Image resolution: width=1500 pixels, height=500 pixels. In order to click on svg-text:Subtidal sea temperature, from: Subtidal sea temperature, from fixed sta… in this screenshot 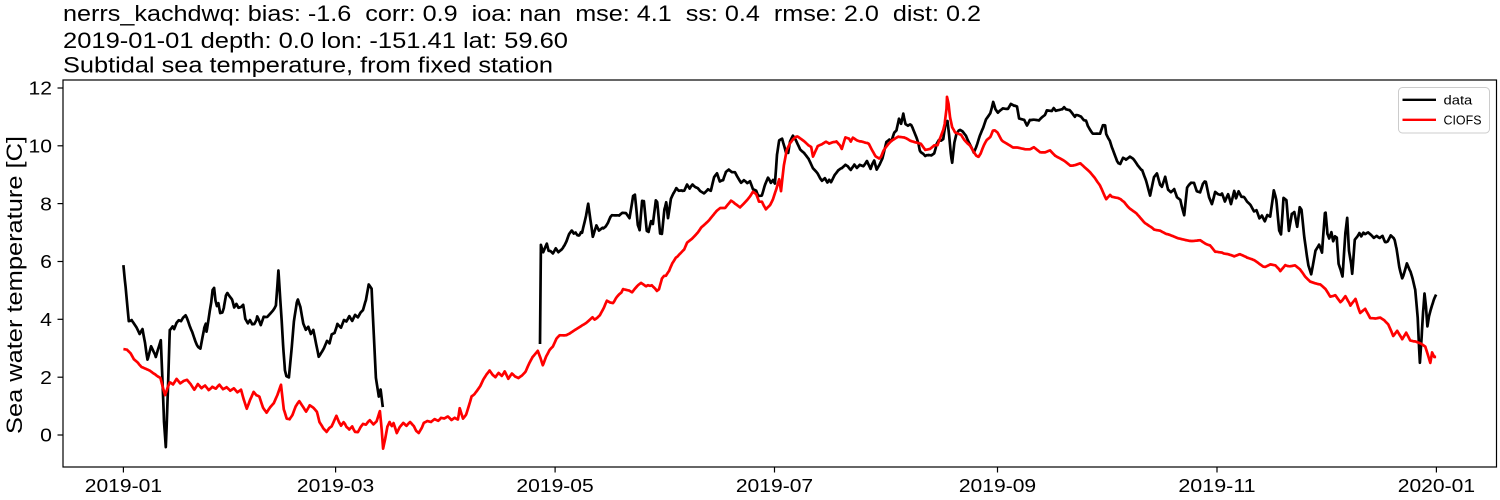, I will do `click(308, 65)`.